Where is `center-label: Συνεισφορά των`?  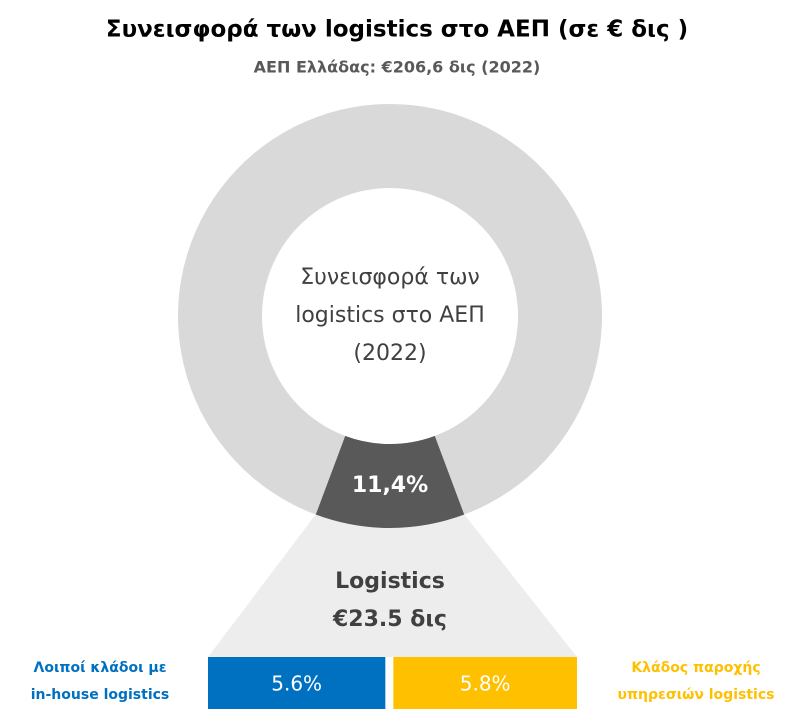 center-label: Συνεισφορά των is located at coordinates (390, 277).